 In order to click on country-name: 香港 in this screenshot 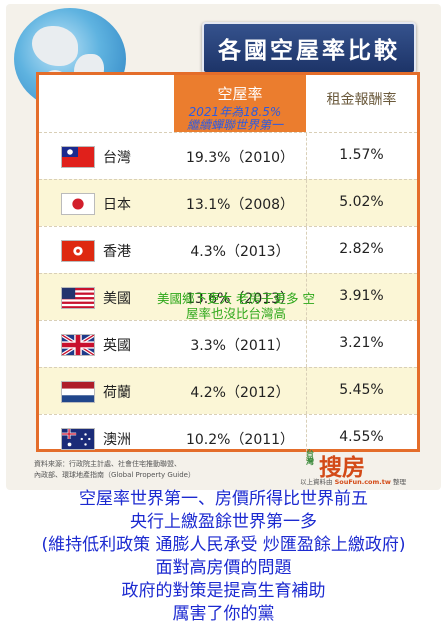, I will do `click(117, 252)`.